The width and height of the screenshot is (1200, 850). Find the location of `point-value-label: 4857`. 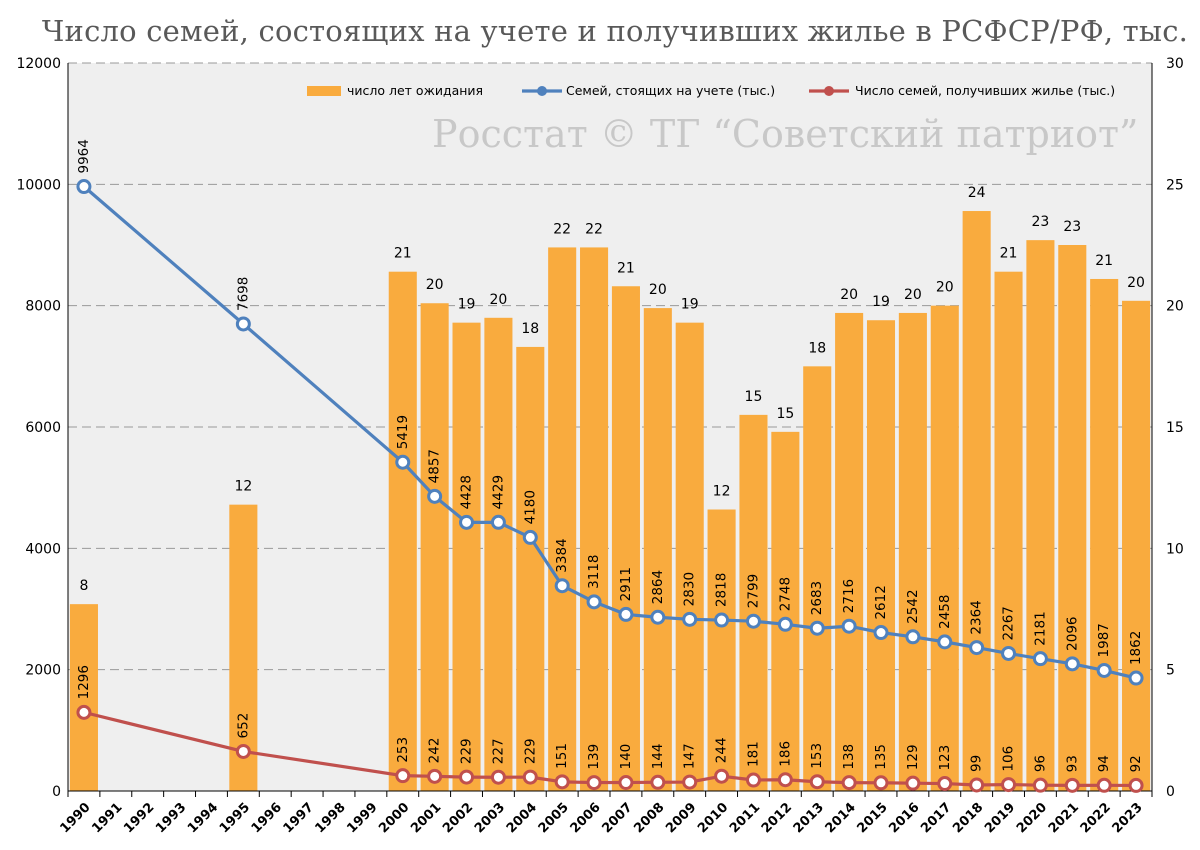

point-value-label: 4857 is located at coordinates (435, 466).